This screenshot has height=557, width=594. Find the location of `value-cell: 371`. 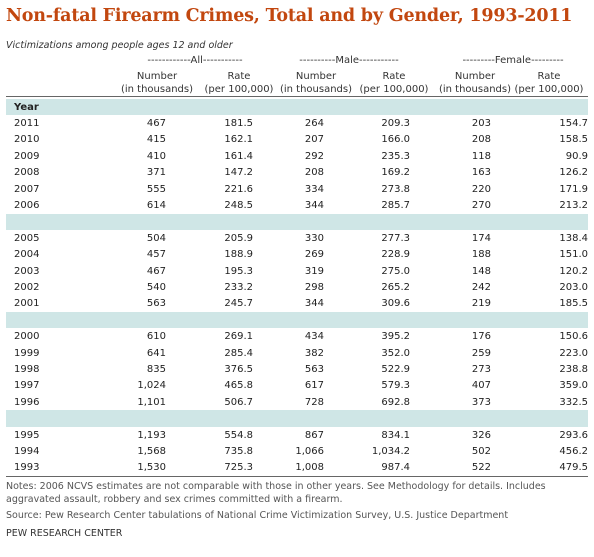

value-cell: 371 is located at coordinates (156, 173).